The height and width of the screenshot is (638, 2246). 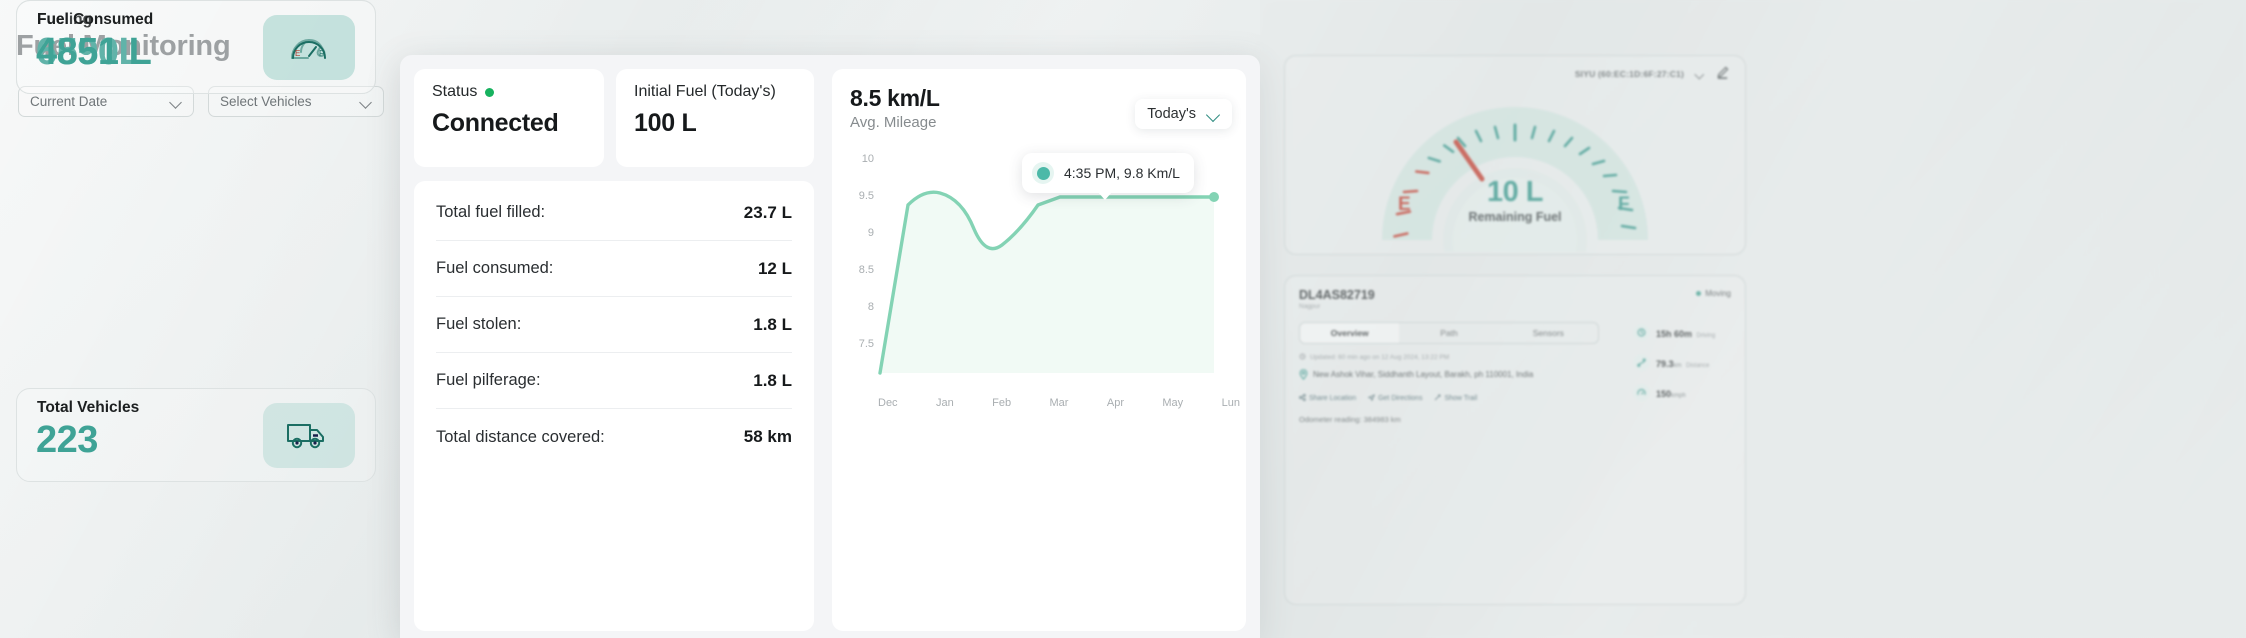 What do you see at coordinates (888, 403) in the screenshot?
I see `x-tick: Dec` at bounding box center [888, 403].